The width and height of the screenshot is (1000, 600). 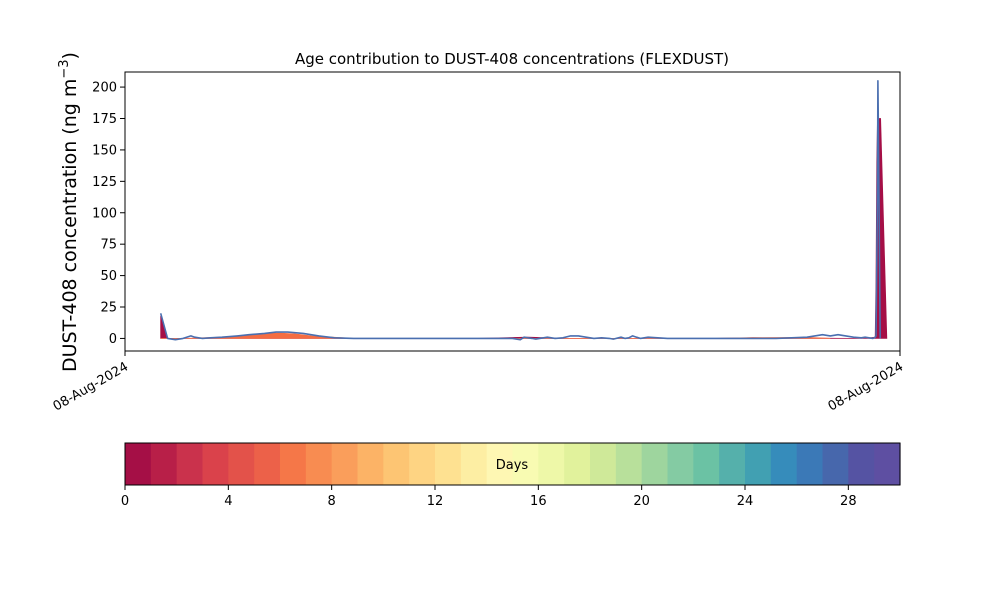 What do you see at coordinates (104, 213) in the screenshot?
I see `y-tick-label: 100` at bounding box center [104, 213].